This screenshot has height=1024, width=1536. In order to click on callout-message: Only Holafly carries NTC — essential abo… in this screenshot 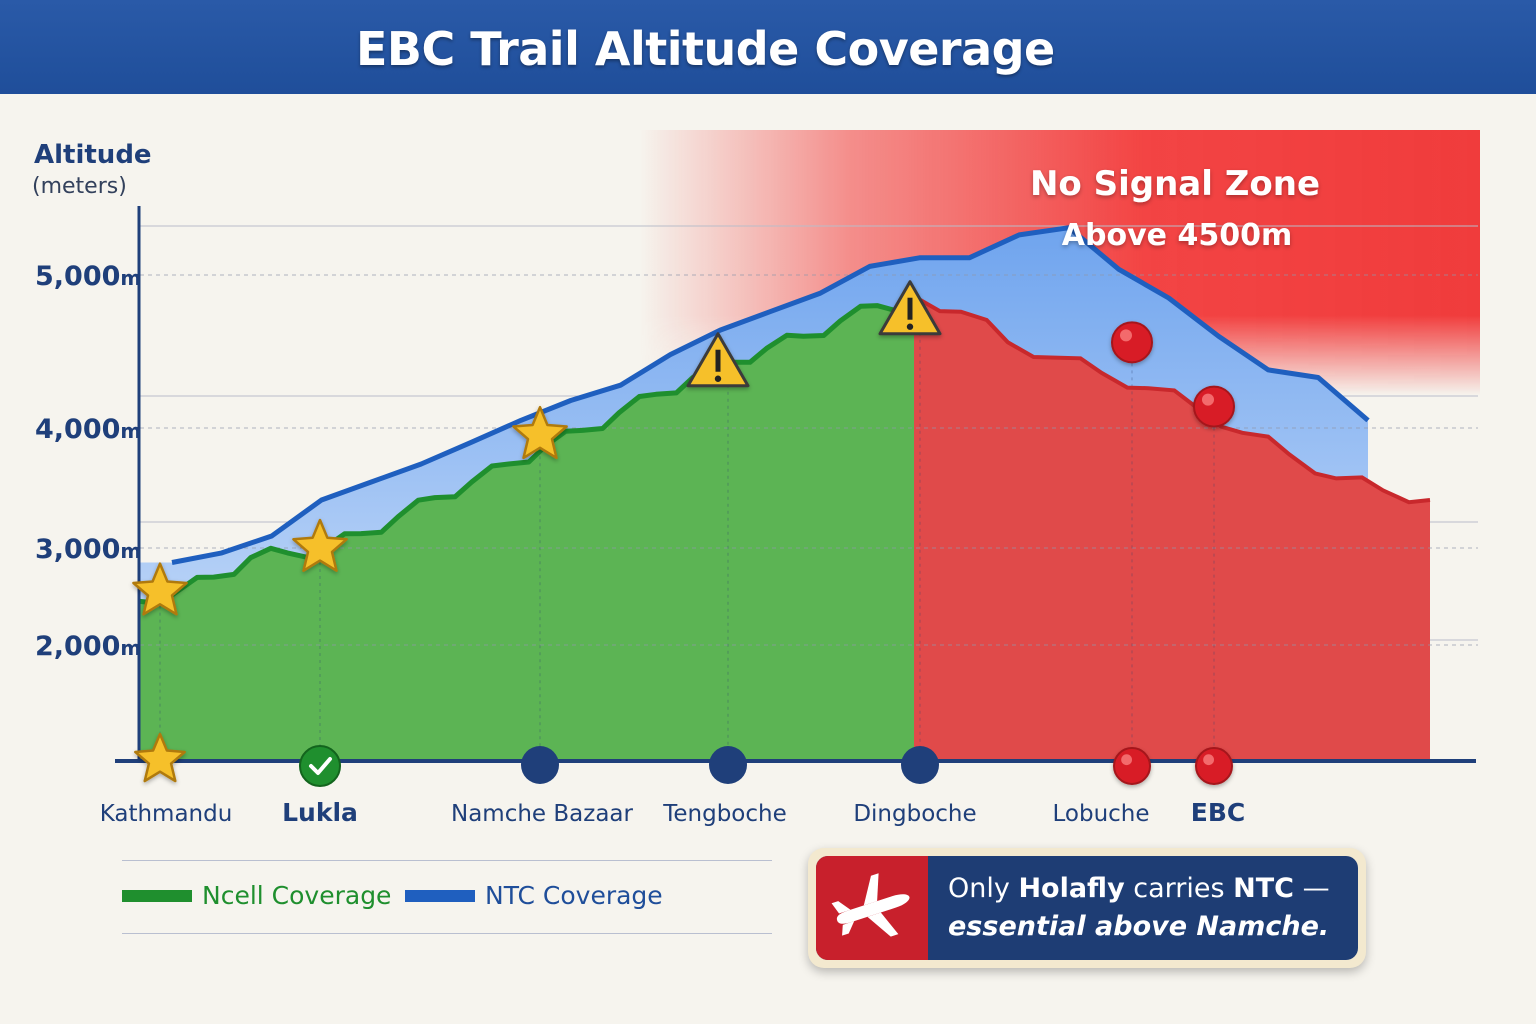, I will do `click(1148, 908)`.